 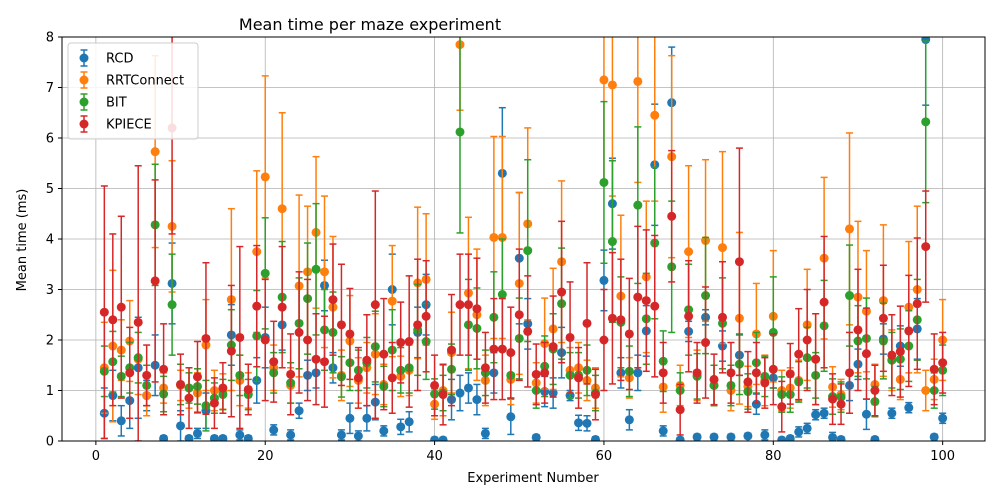 What do you see at coordinates (116, 103) in the screenshot?
I see `legend-label: BIT` at bounding box center [116, 103].